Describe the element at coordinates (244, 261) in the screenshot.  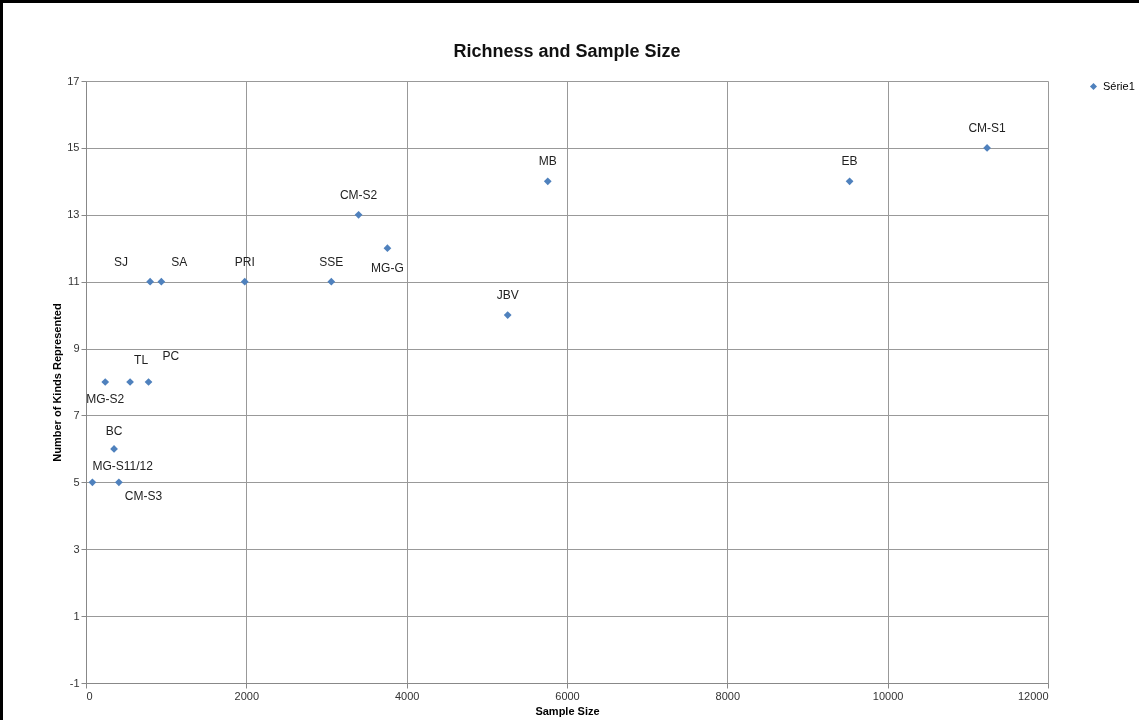
I see `data-label: PRI` at that location.